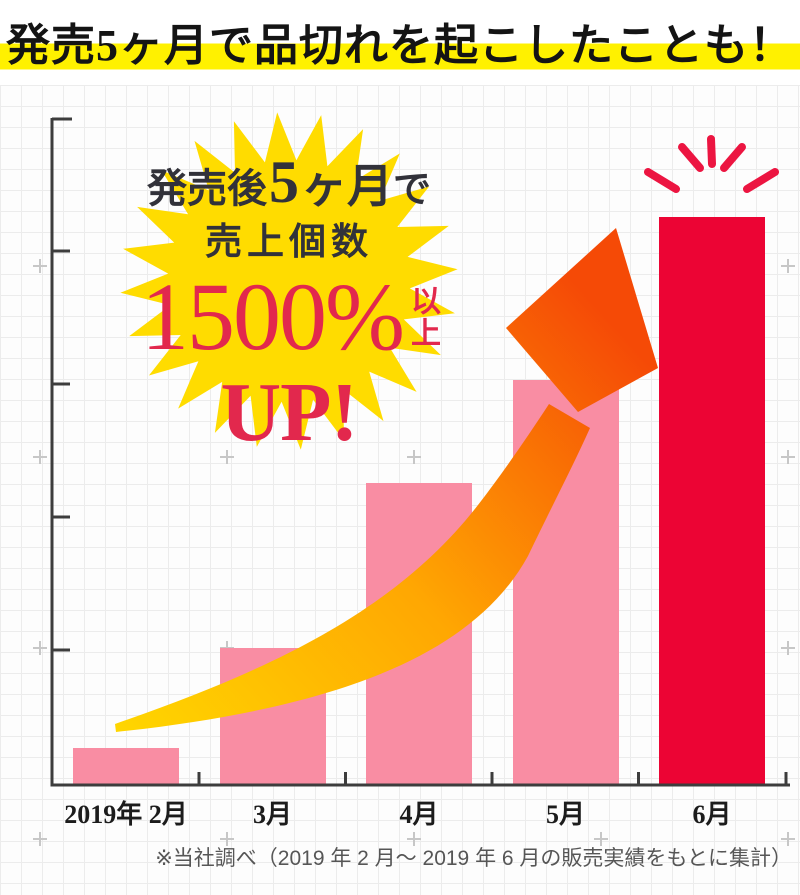  What do you see at coordinates (289, 412) in the screenshot?
I see `badge-up-text: UP!` at bounding box center [289, 412].